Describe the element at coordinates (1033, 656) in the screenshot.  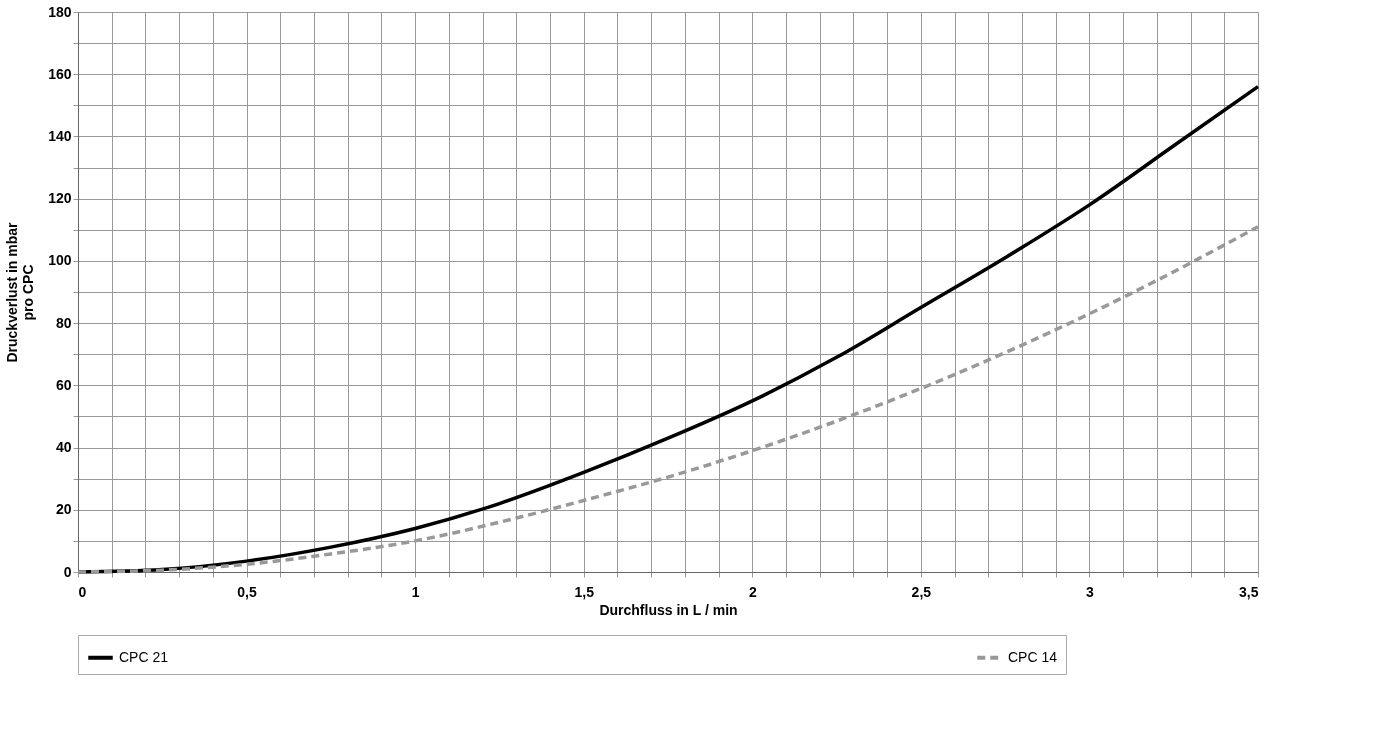
I see `legend-label: CPC 14` at that location.